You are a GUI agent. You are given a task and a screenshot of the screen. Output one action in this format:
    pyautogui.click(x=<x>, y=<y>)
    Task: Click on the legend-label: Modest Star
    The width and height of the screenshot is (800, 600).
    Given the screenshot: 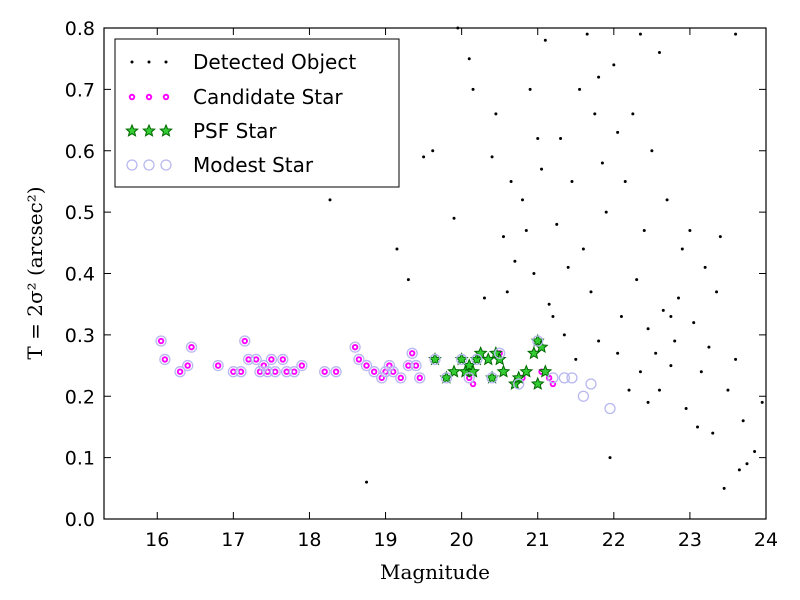 What is the action you would take?
    pyautogui.click(x=253, y=165)
    